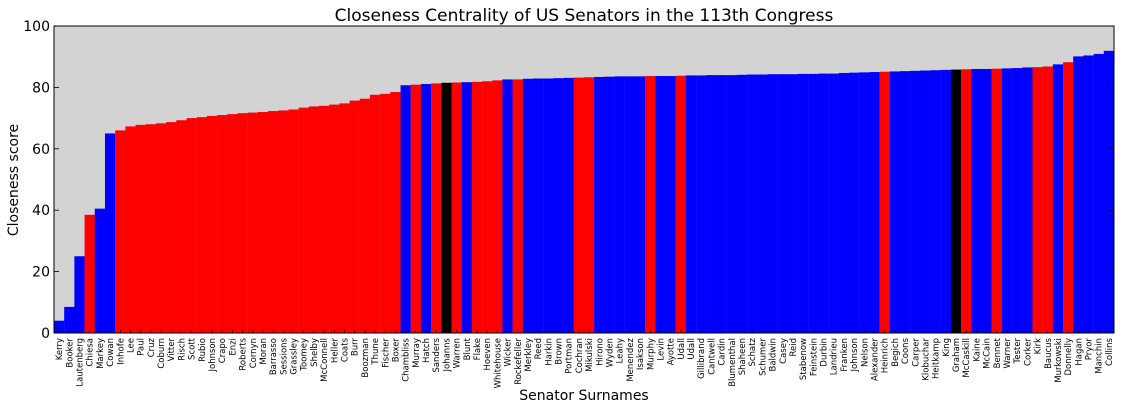 This screenshot has height=410, width=1126. Describe the element at coordinates (640, 204) in the screenshot. I see `bar-isakson` at that location.